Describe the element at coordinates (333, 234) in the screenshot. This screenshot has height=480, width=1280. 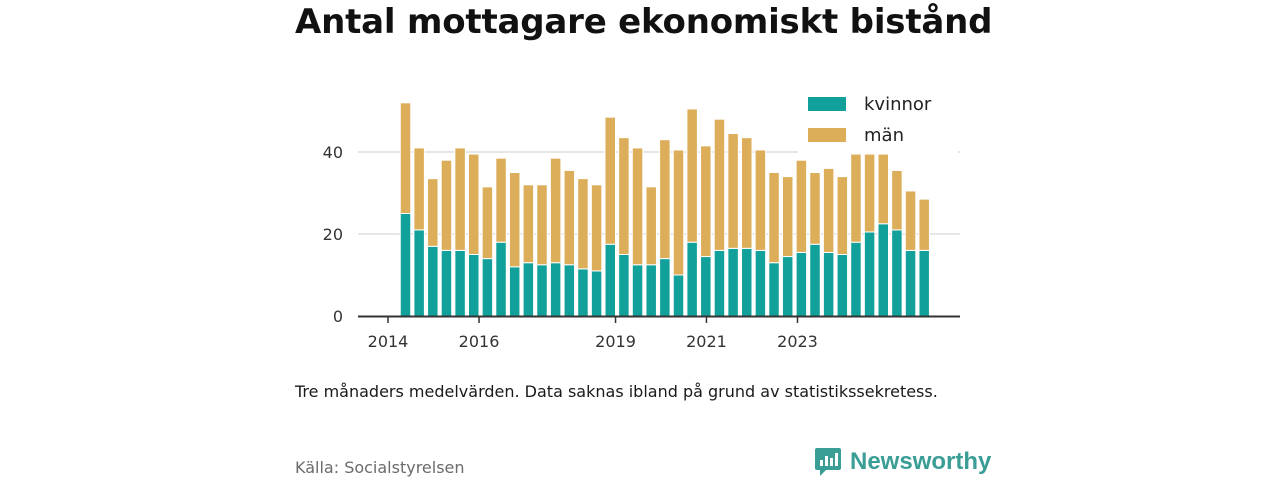
I see `y-tick-label: 20` at that location.